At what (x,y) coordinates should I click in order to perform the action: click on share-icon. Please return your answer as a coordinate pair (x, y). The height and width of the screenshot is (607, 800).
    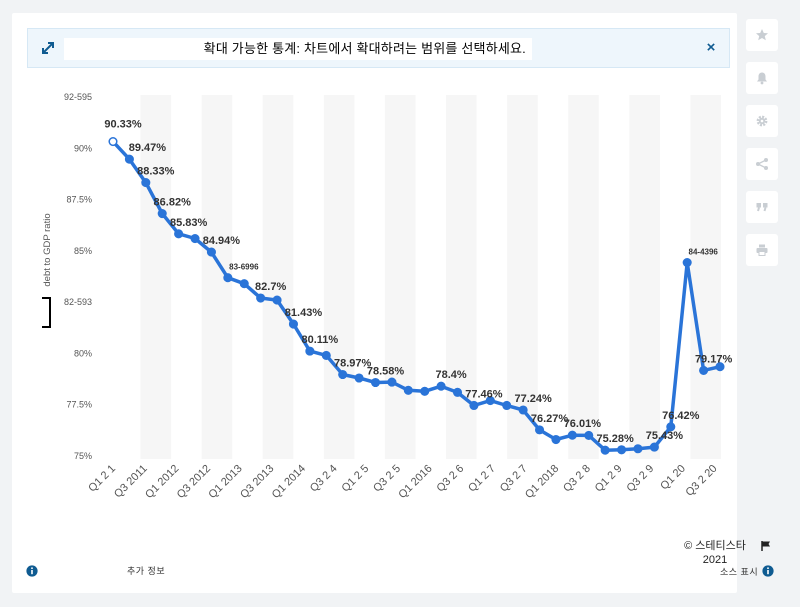
    Looking at the image, I should click on (762, 164).